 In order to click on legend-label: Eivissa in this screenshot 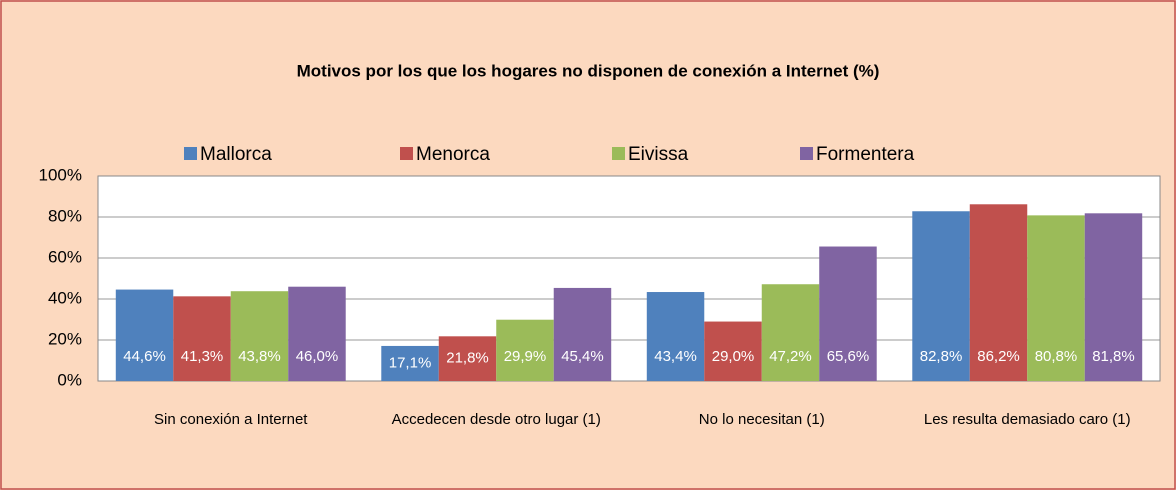, I will do `click(658, 154)`.